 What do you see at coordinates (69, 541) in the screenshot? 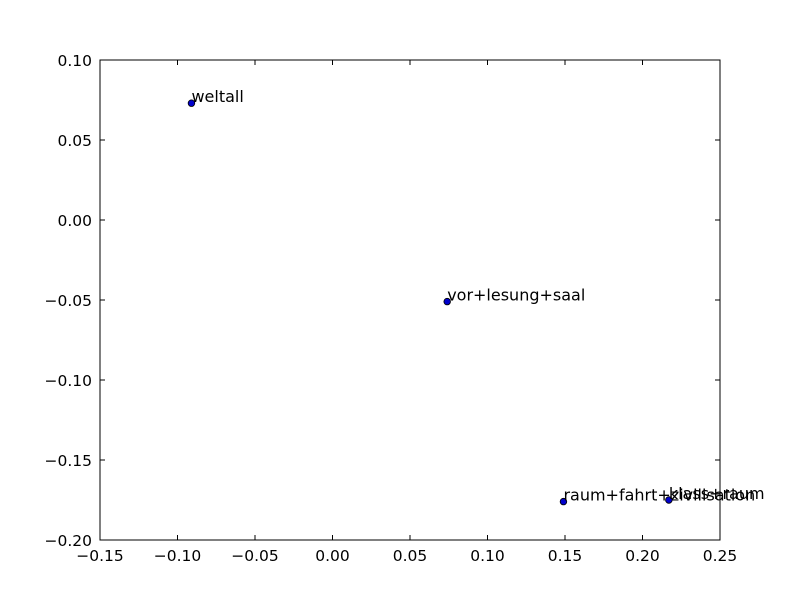
I see `y-tick-label: −0.20` at bounding box center [69, 541].